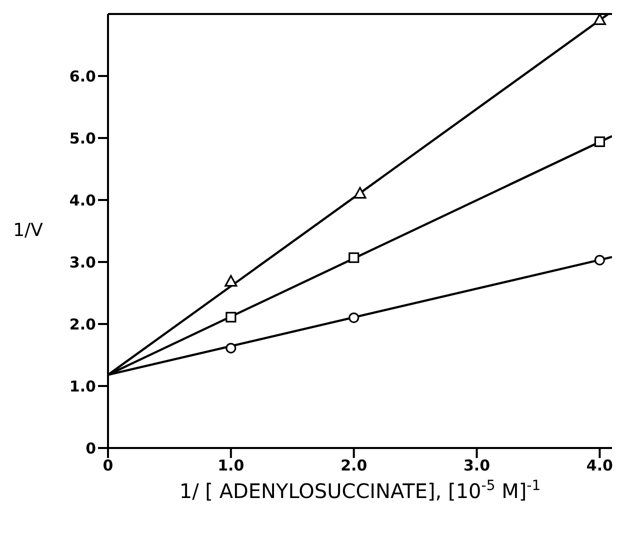  Describe the element at coordinates (82, 200) in the screenshot. I see `y-tick-label: 4.0` at that location.